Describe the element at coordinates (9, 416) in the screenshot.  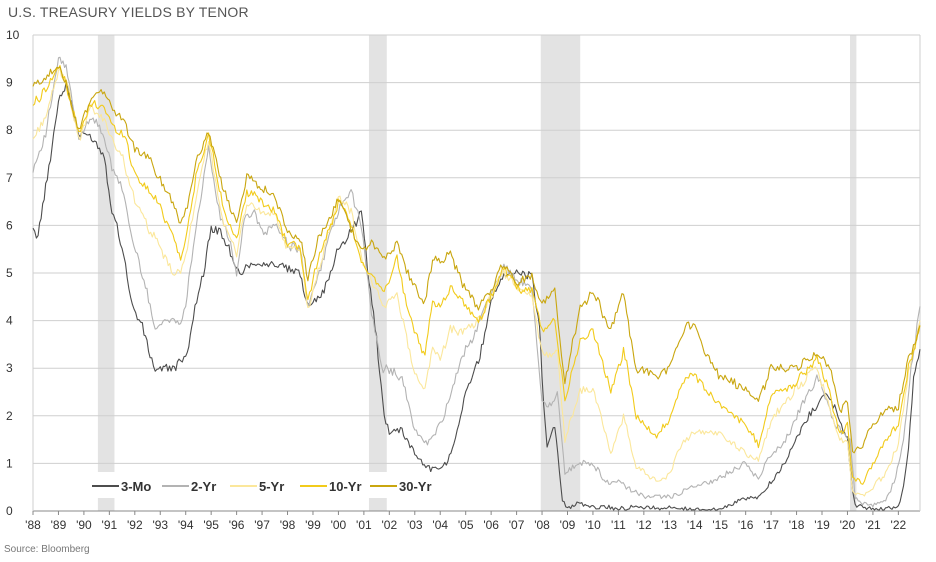
I see `y-tick-label-2: 2` at that location.